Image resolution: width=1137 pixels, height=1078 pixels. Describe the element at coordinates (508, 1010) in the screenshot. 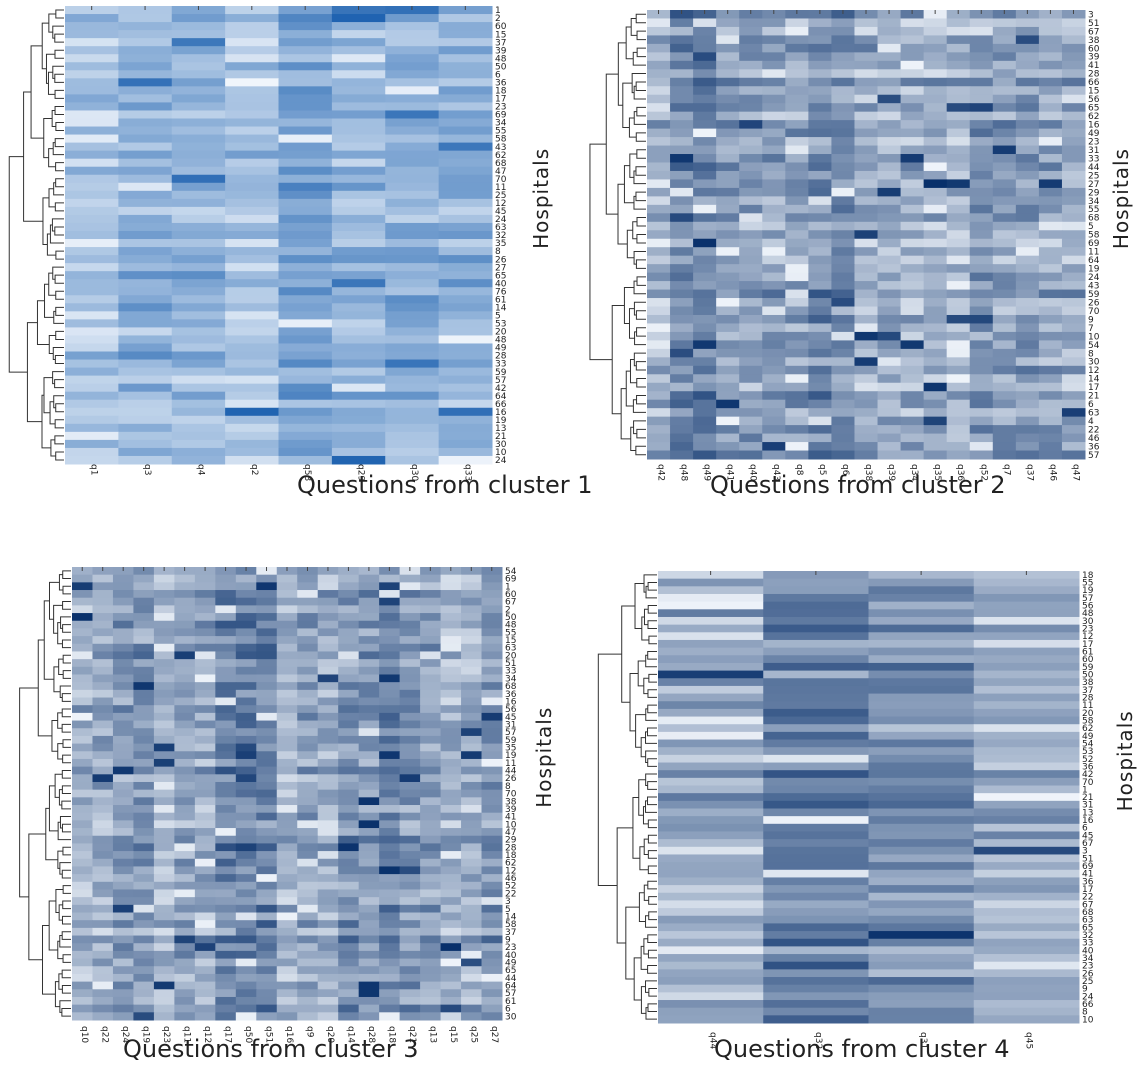

I see `row-tick-label: 6` at that location.